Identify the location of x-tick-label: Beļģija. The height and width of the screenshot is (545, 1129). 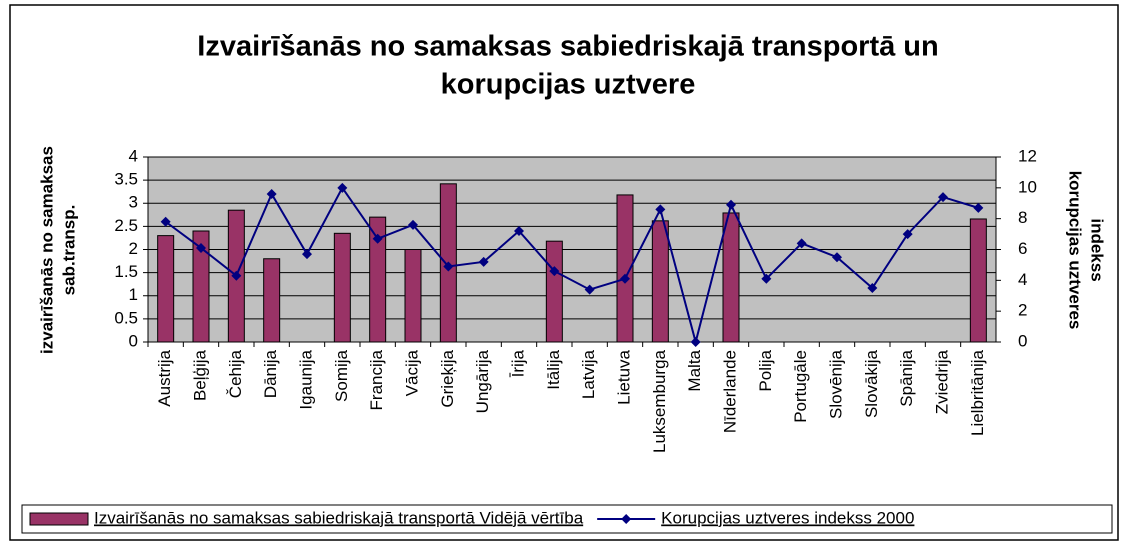
(199, 375).